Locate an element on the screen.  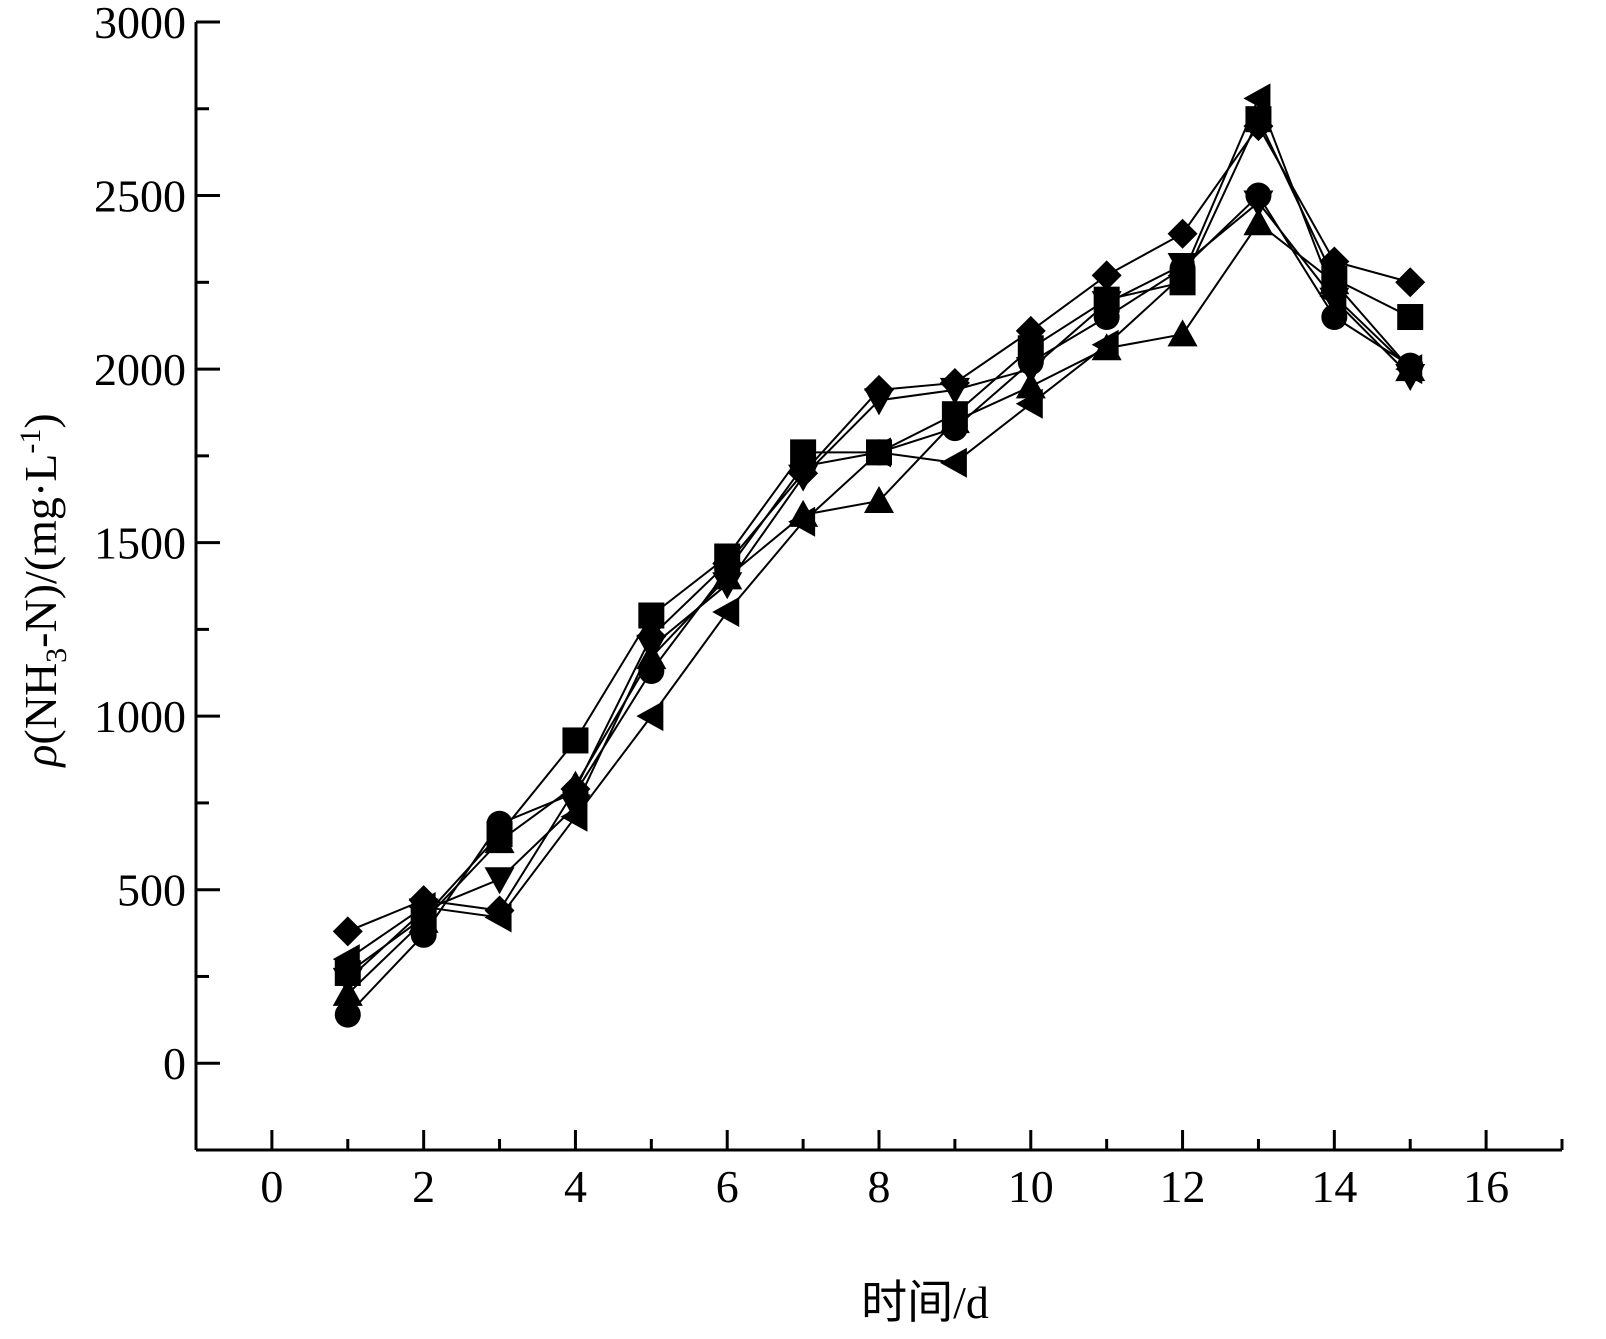
x-axis-title: 时间/d is located at coordinates (925, 1302).